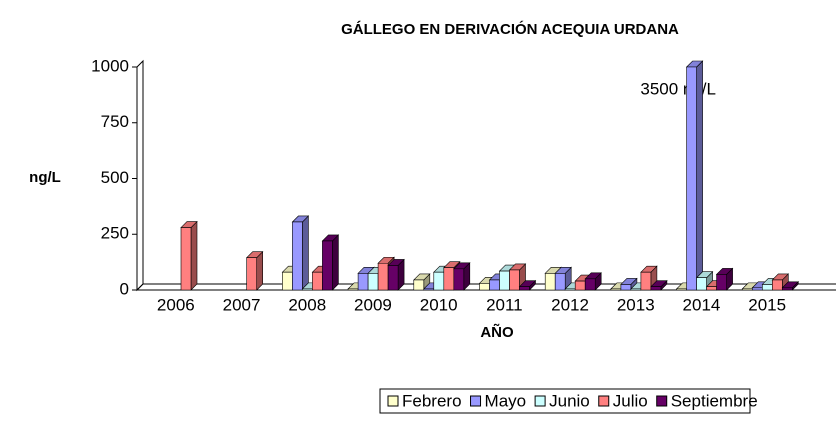 This screenshot has height=422, width=836. Describe the element at coordinates (115, 177) in the screenshot. I see `y-tick-label: 500` at that location.